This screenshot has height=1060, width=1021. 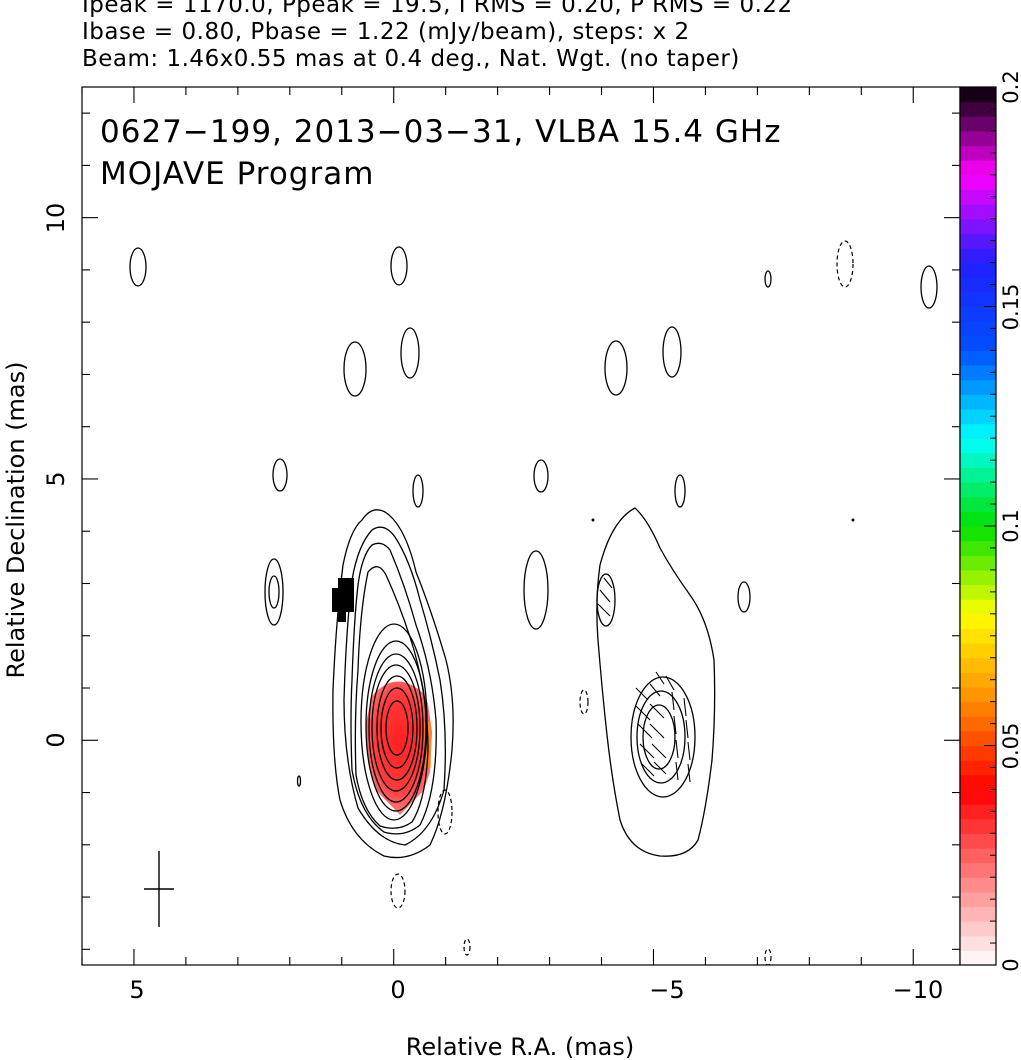 I want to click on x-tick-label: −10, so click(x=918, y=990).